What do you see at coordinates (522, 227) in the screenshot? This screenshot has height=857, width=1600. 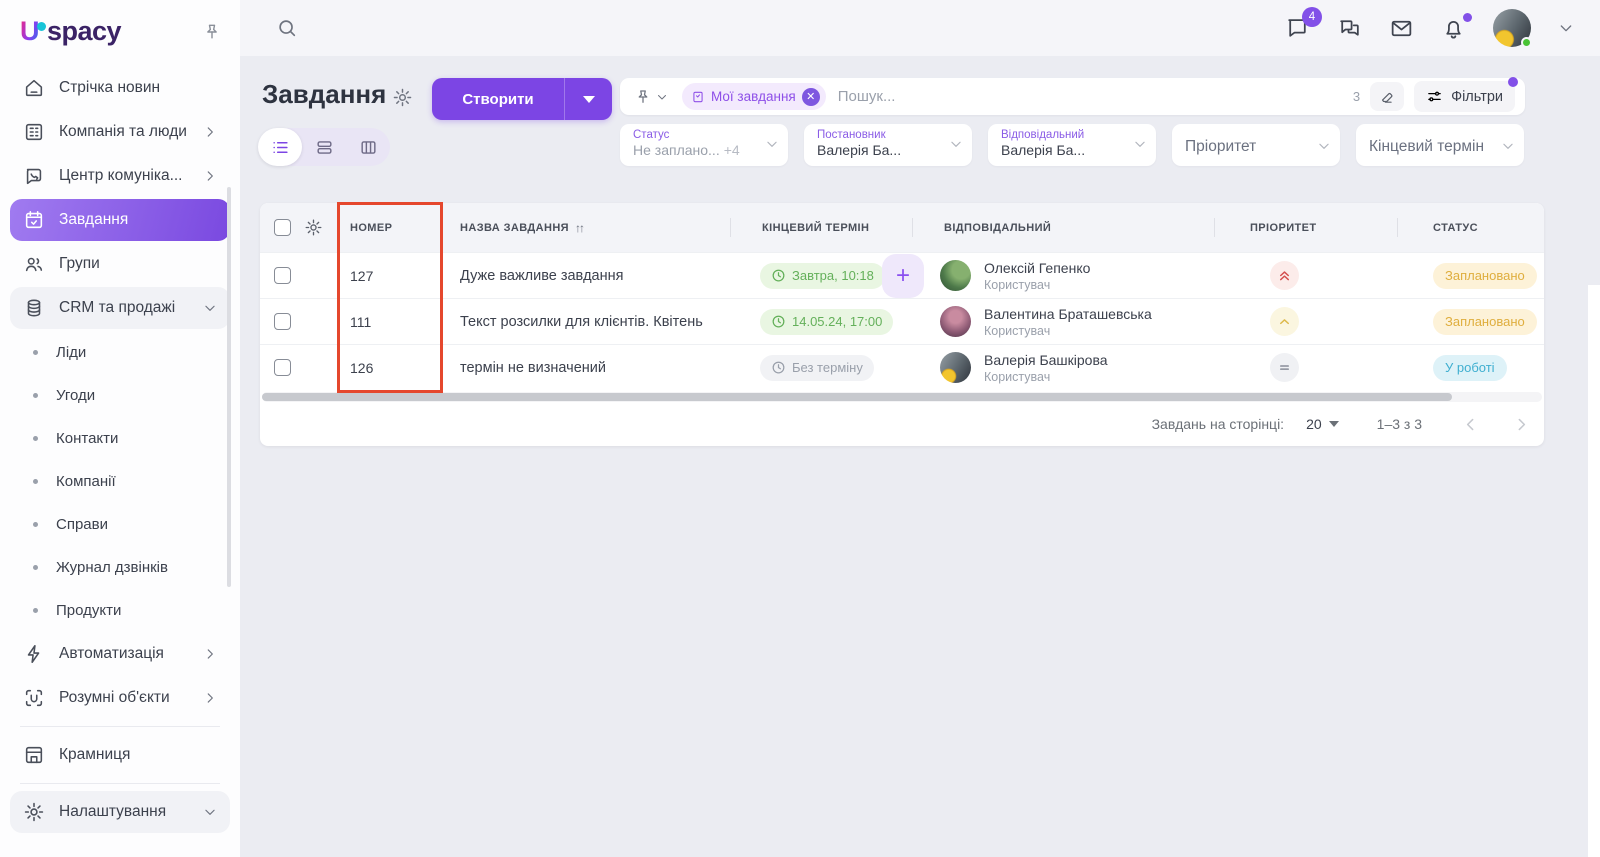 I see `column-header-task-name: НАЗВА ЗАВДАННЯ ↑↑` at bounding box center [522, 227].